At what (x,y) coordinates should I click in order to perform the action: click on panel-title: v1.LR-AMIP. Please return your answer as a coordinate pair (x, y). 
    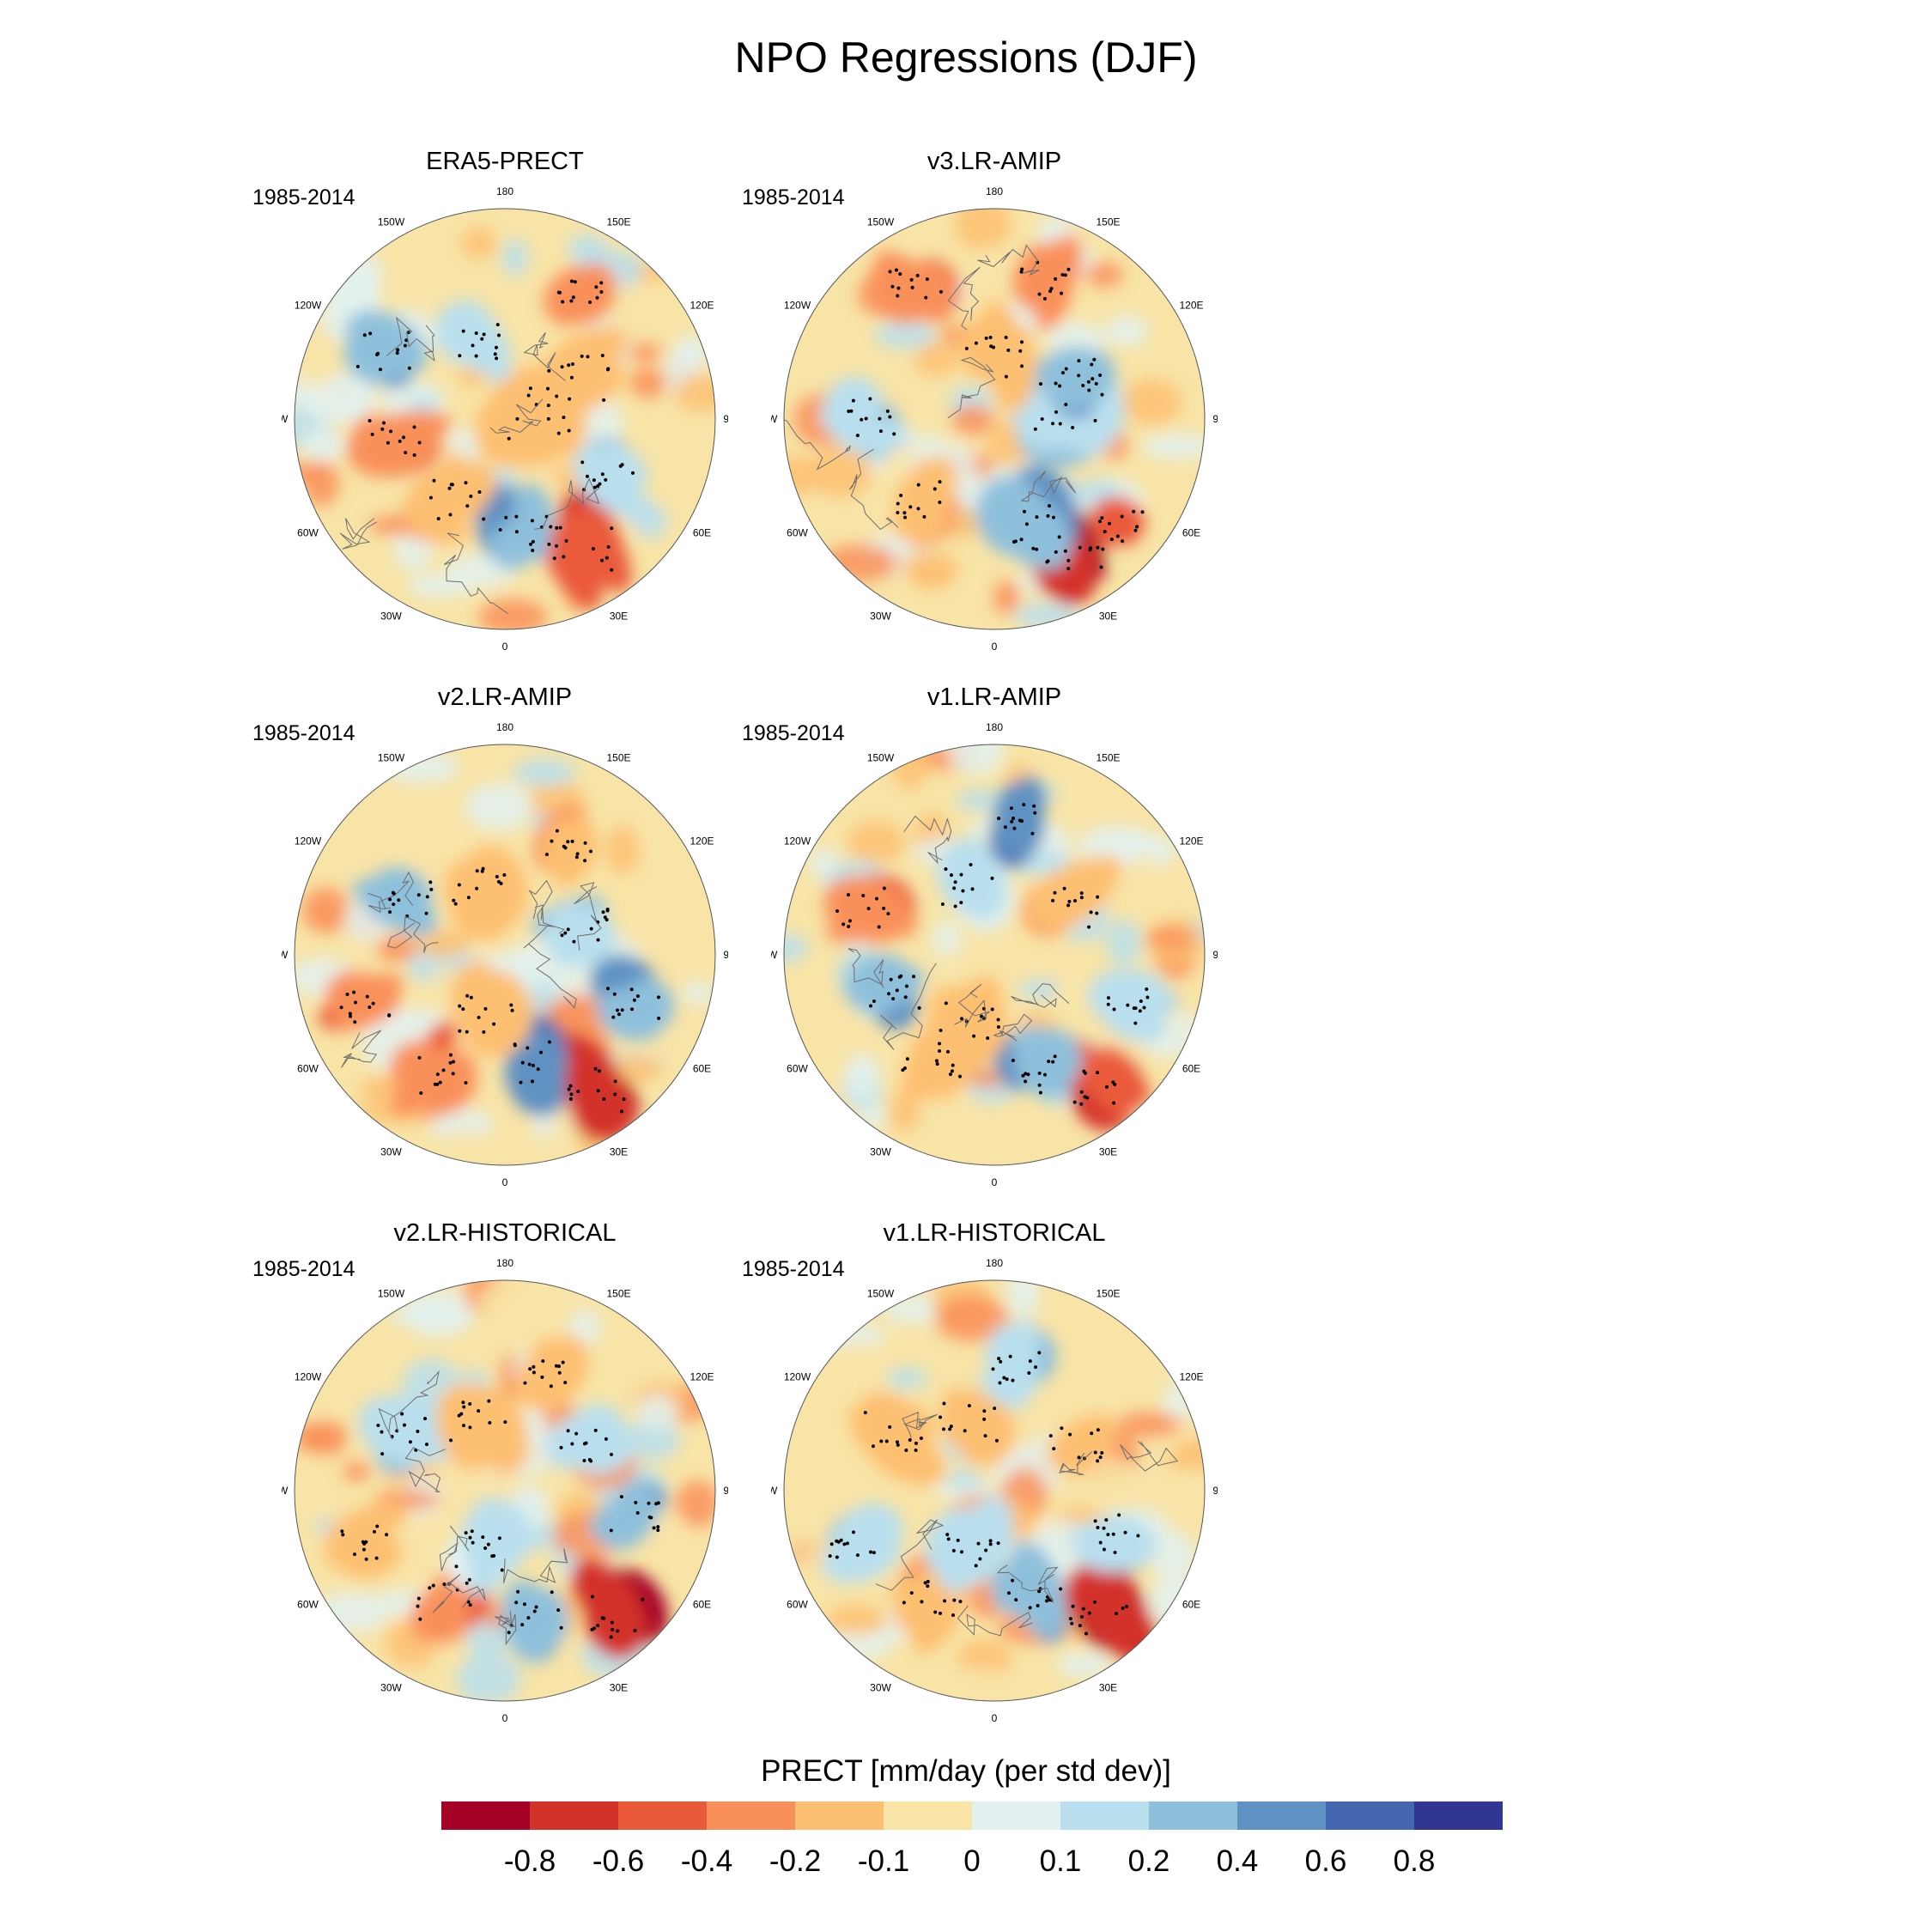
    Looking at the image, I should click on (995, 697).